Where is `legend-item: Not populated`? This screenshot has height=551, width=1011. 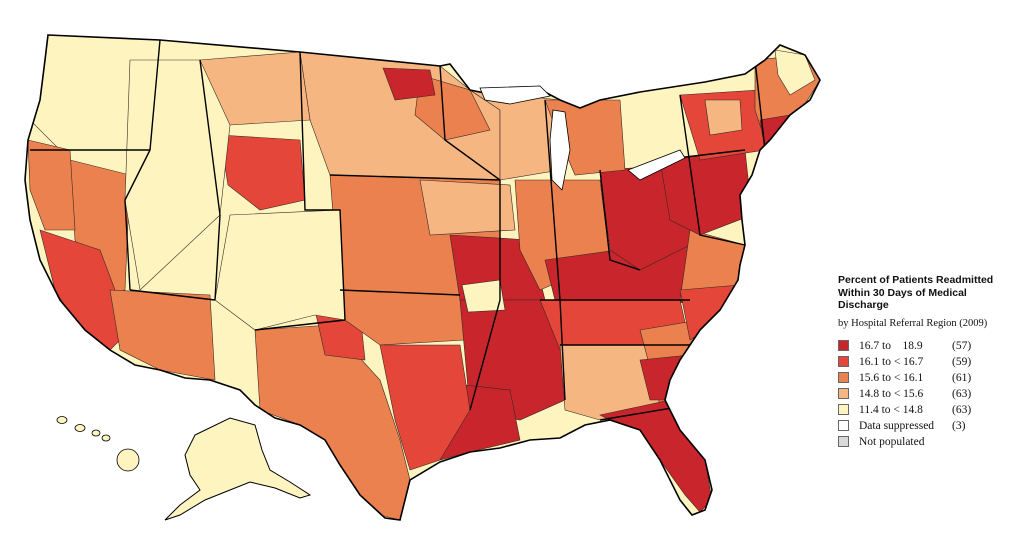 legend-item: Not populated is located at coordinates (923, 442).